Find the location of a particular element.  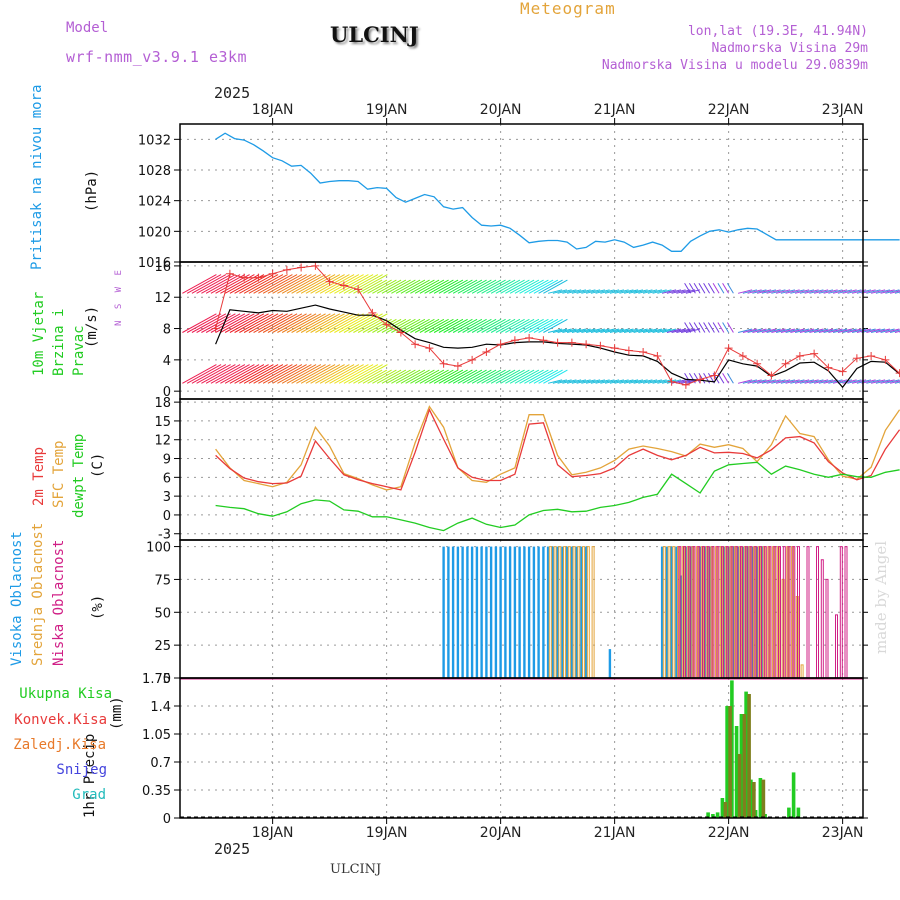

y-tick-label: 6 is located at coordinates (167, 478).